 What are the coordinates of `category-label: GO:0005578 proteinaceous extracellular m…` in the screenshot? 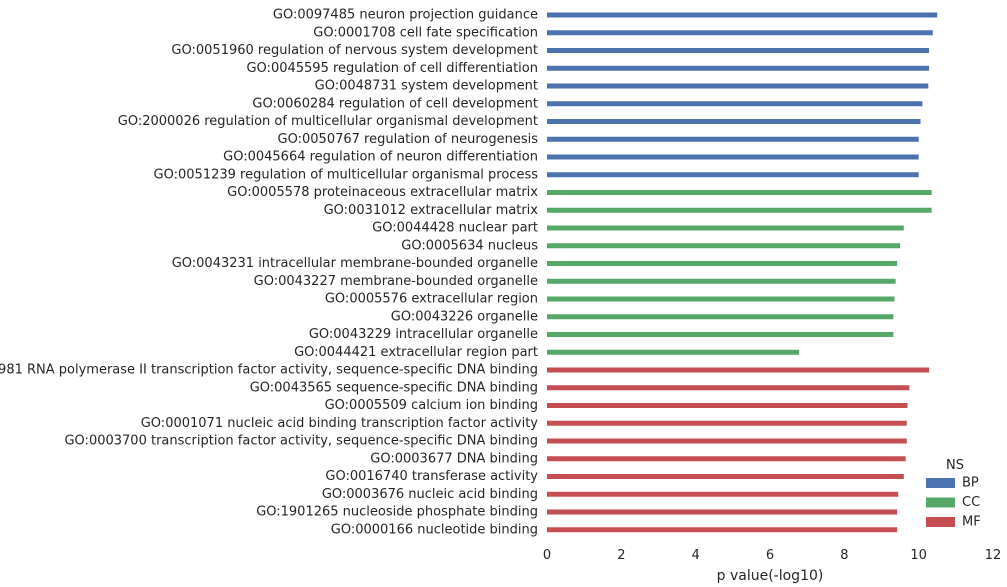 It's located at (382, 192).